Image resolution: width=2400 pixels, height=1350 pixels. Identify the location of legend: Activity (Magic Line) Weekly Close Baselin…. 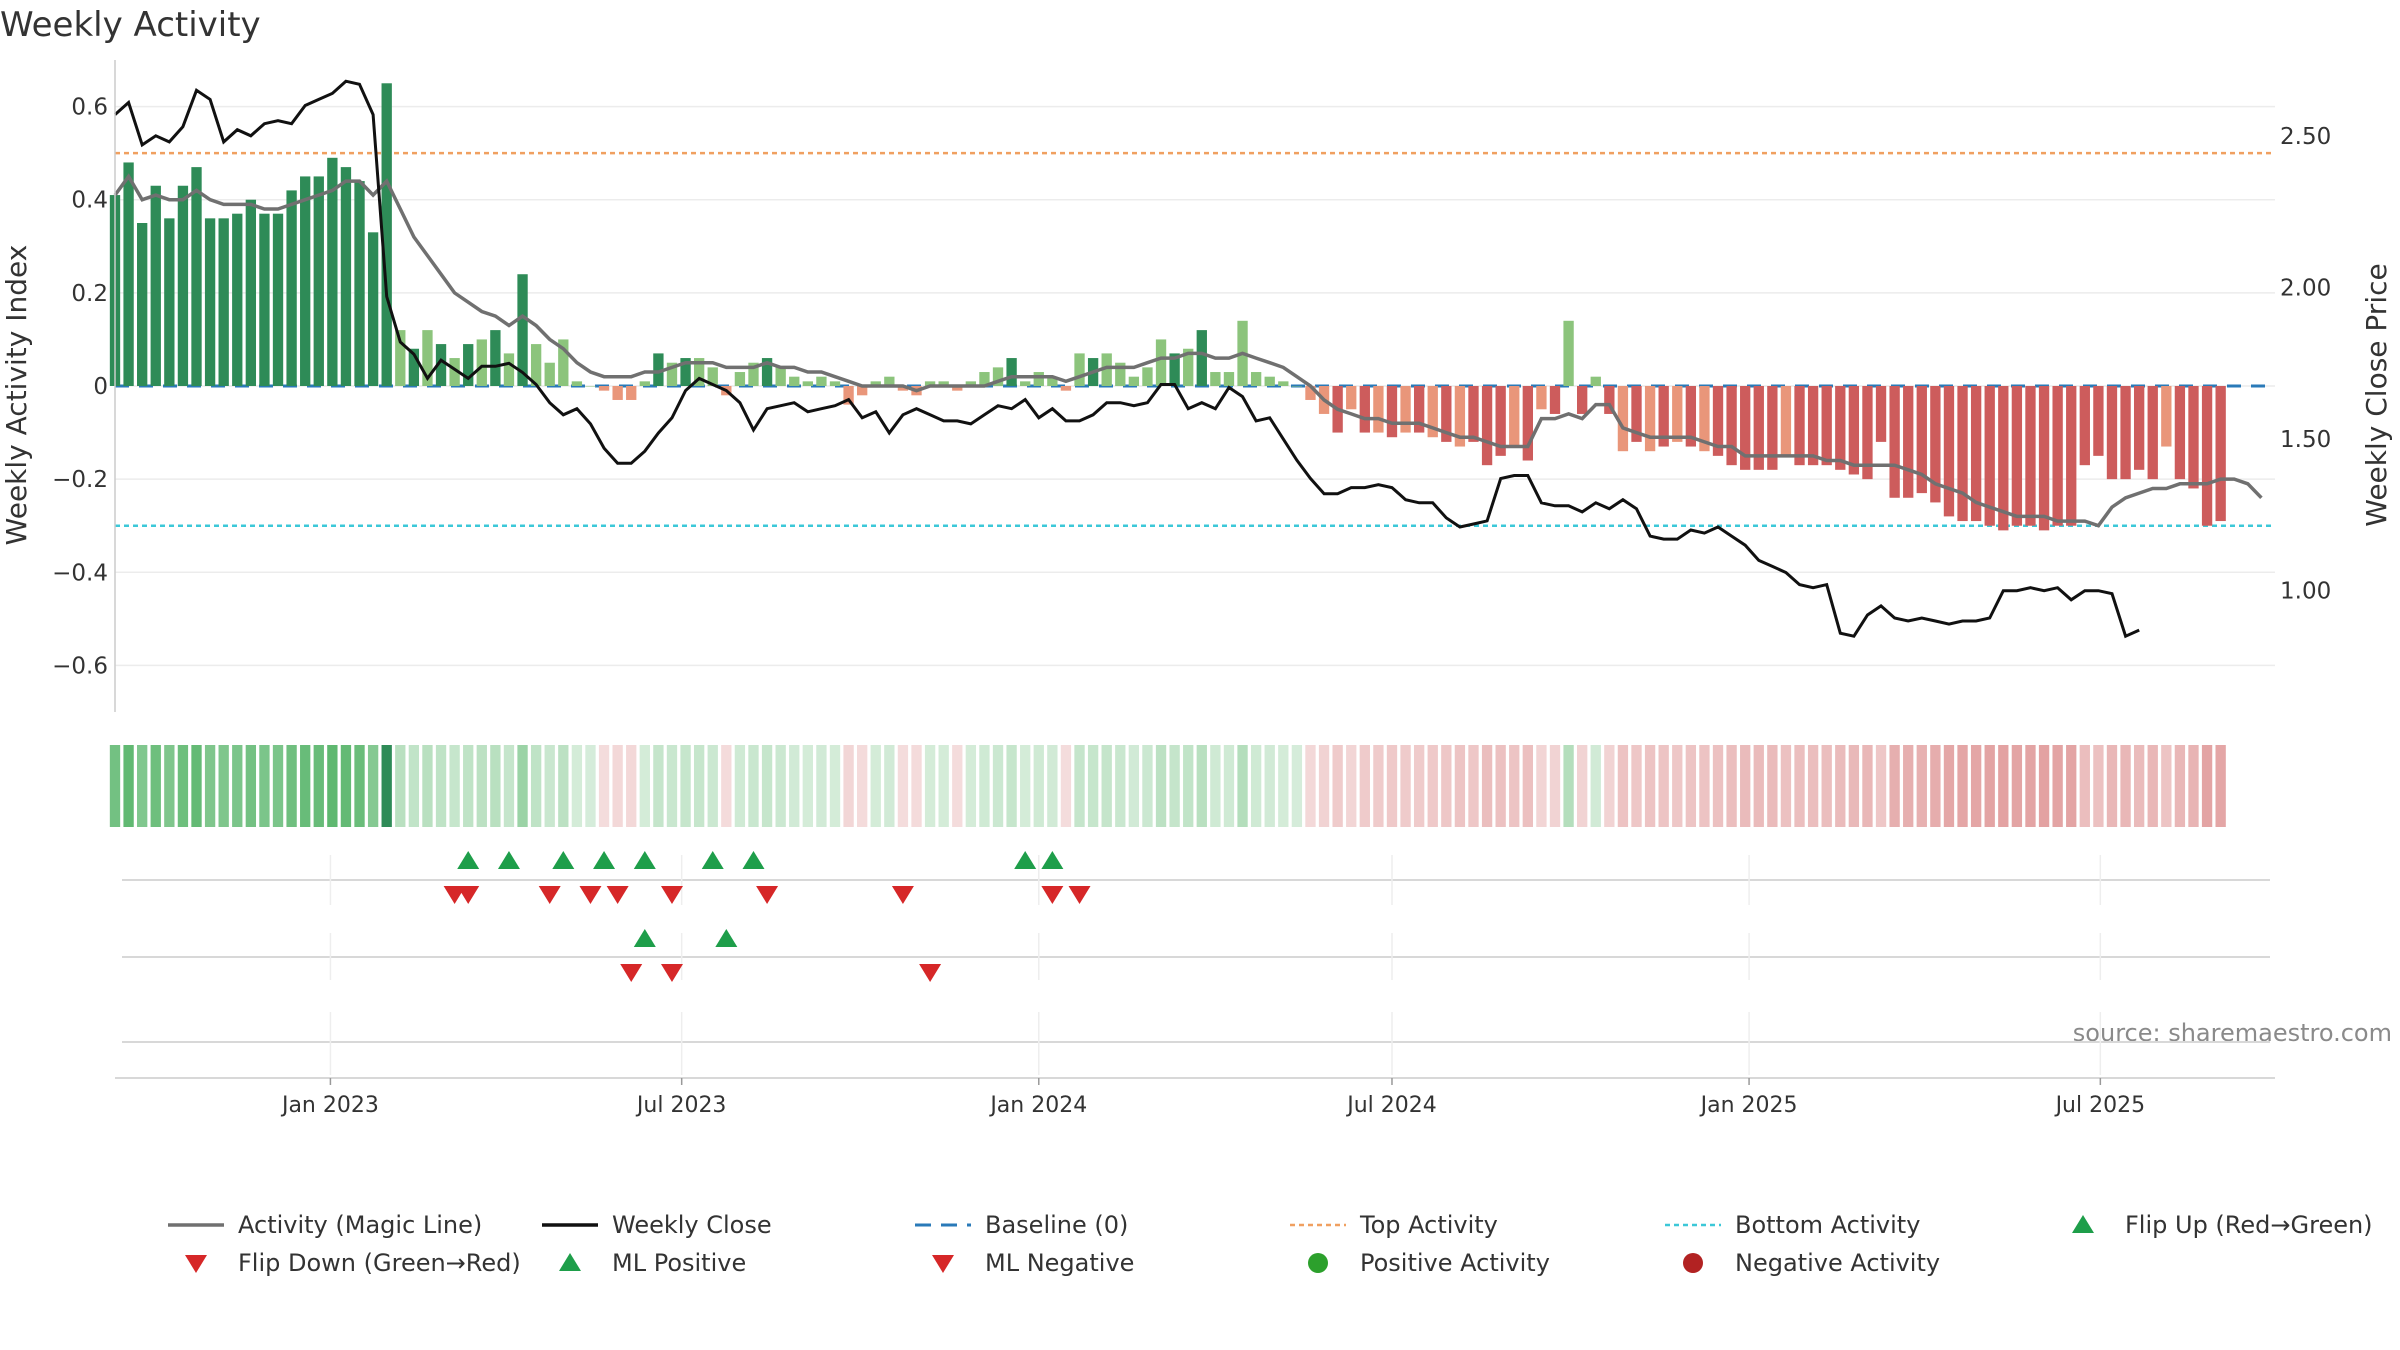
(1270, 1244).